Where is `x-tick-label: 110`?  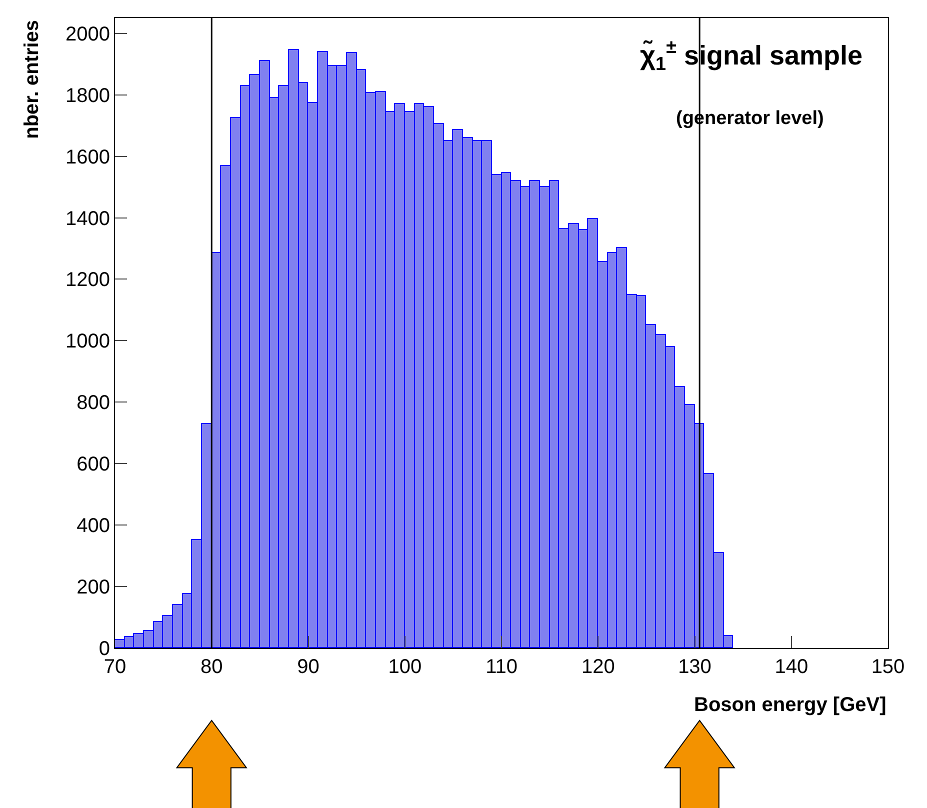 x-tick-label: 110 is located at coordinates (502, 667).